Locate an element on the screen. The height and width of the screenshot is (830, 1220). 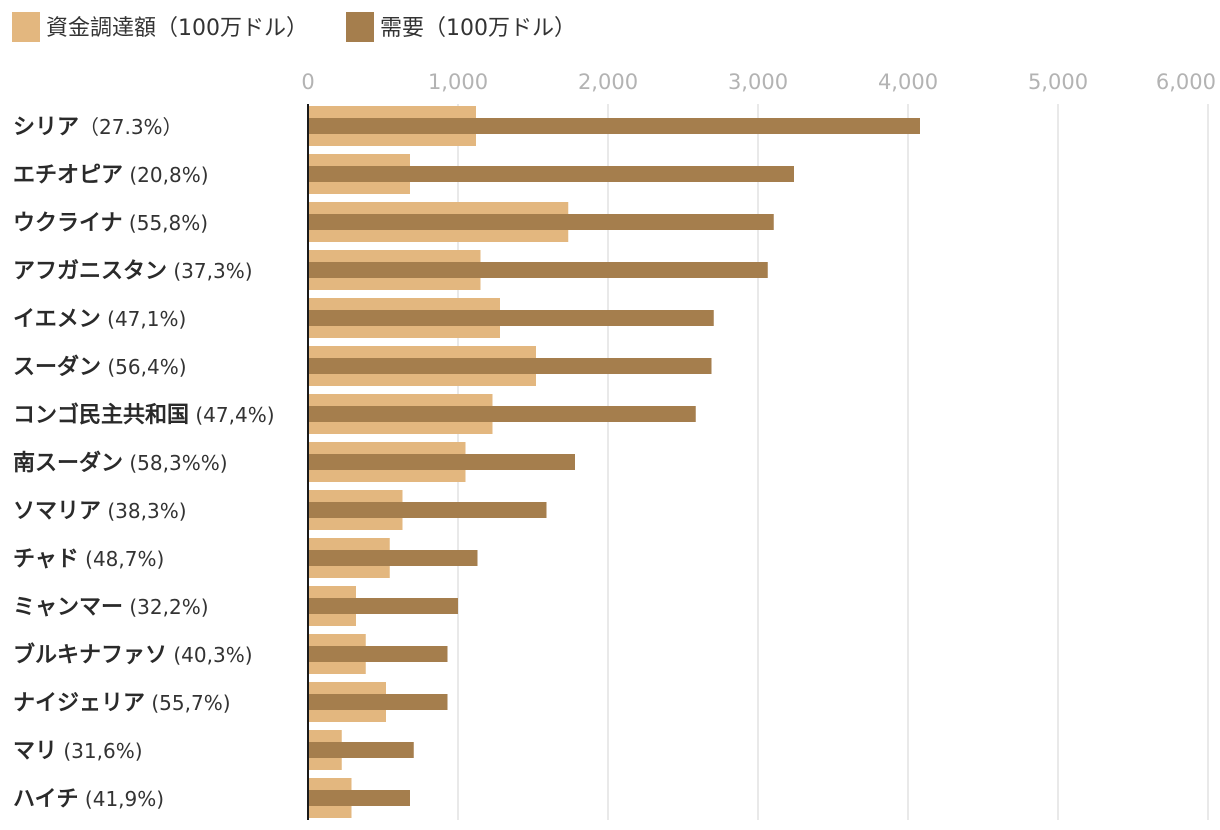
category-name: マリ is located at coordinates (35, 751).